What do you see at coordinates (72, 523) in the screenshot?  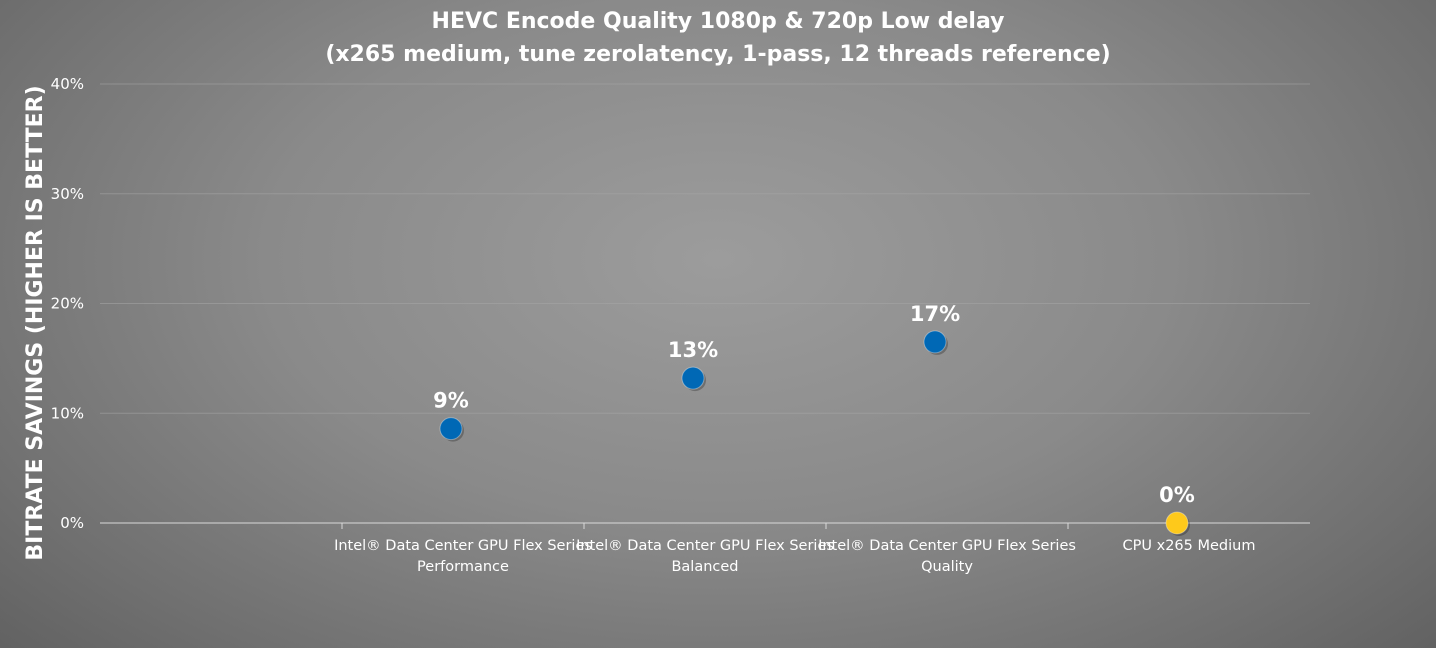 I see `y-tick-label: 0%` at bounding box center [72, 523].